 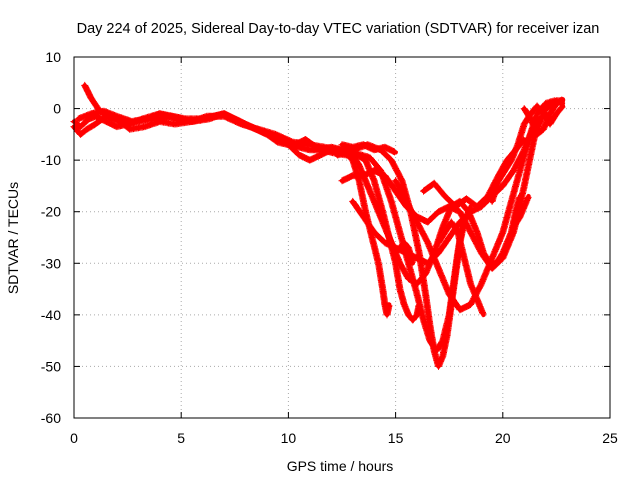 I want to click on y-tick-label: 0, so click(x=57, y=109).